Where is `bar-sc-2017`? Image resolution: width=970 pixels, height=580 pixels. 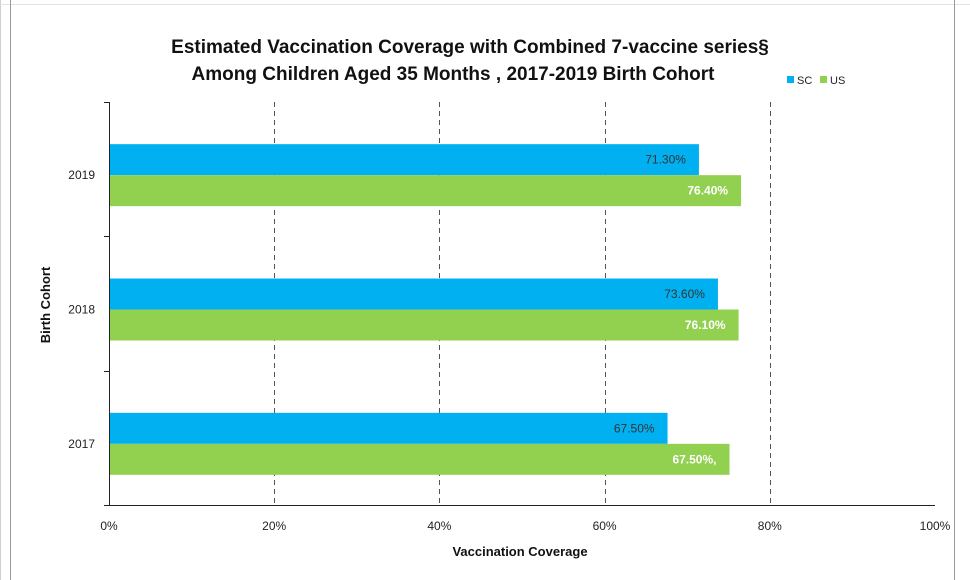 bar-sc-2017 is located at coordinates (389, 428).